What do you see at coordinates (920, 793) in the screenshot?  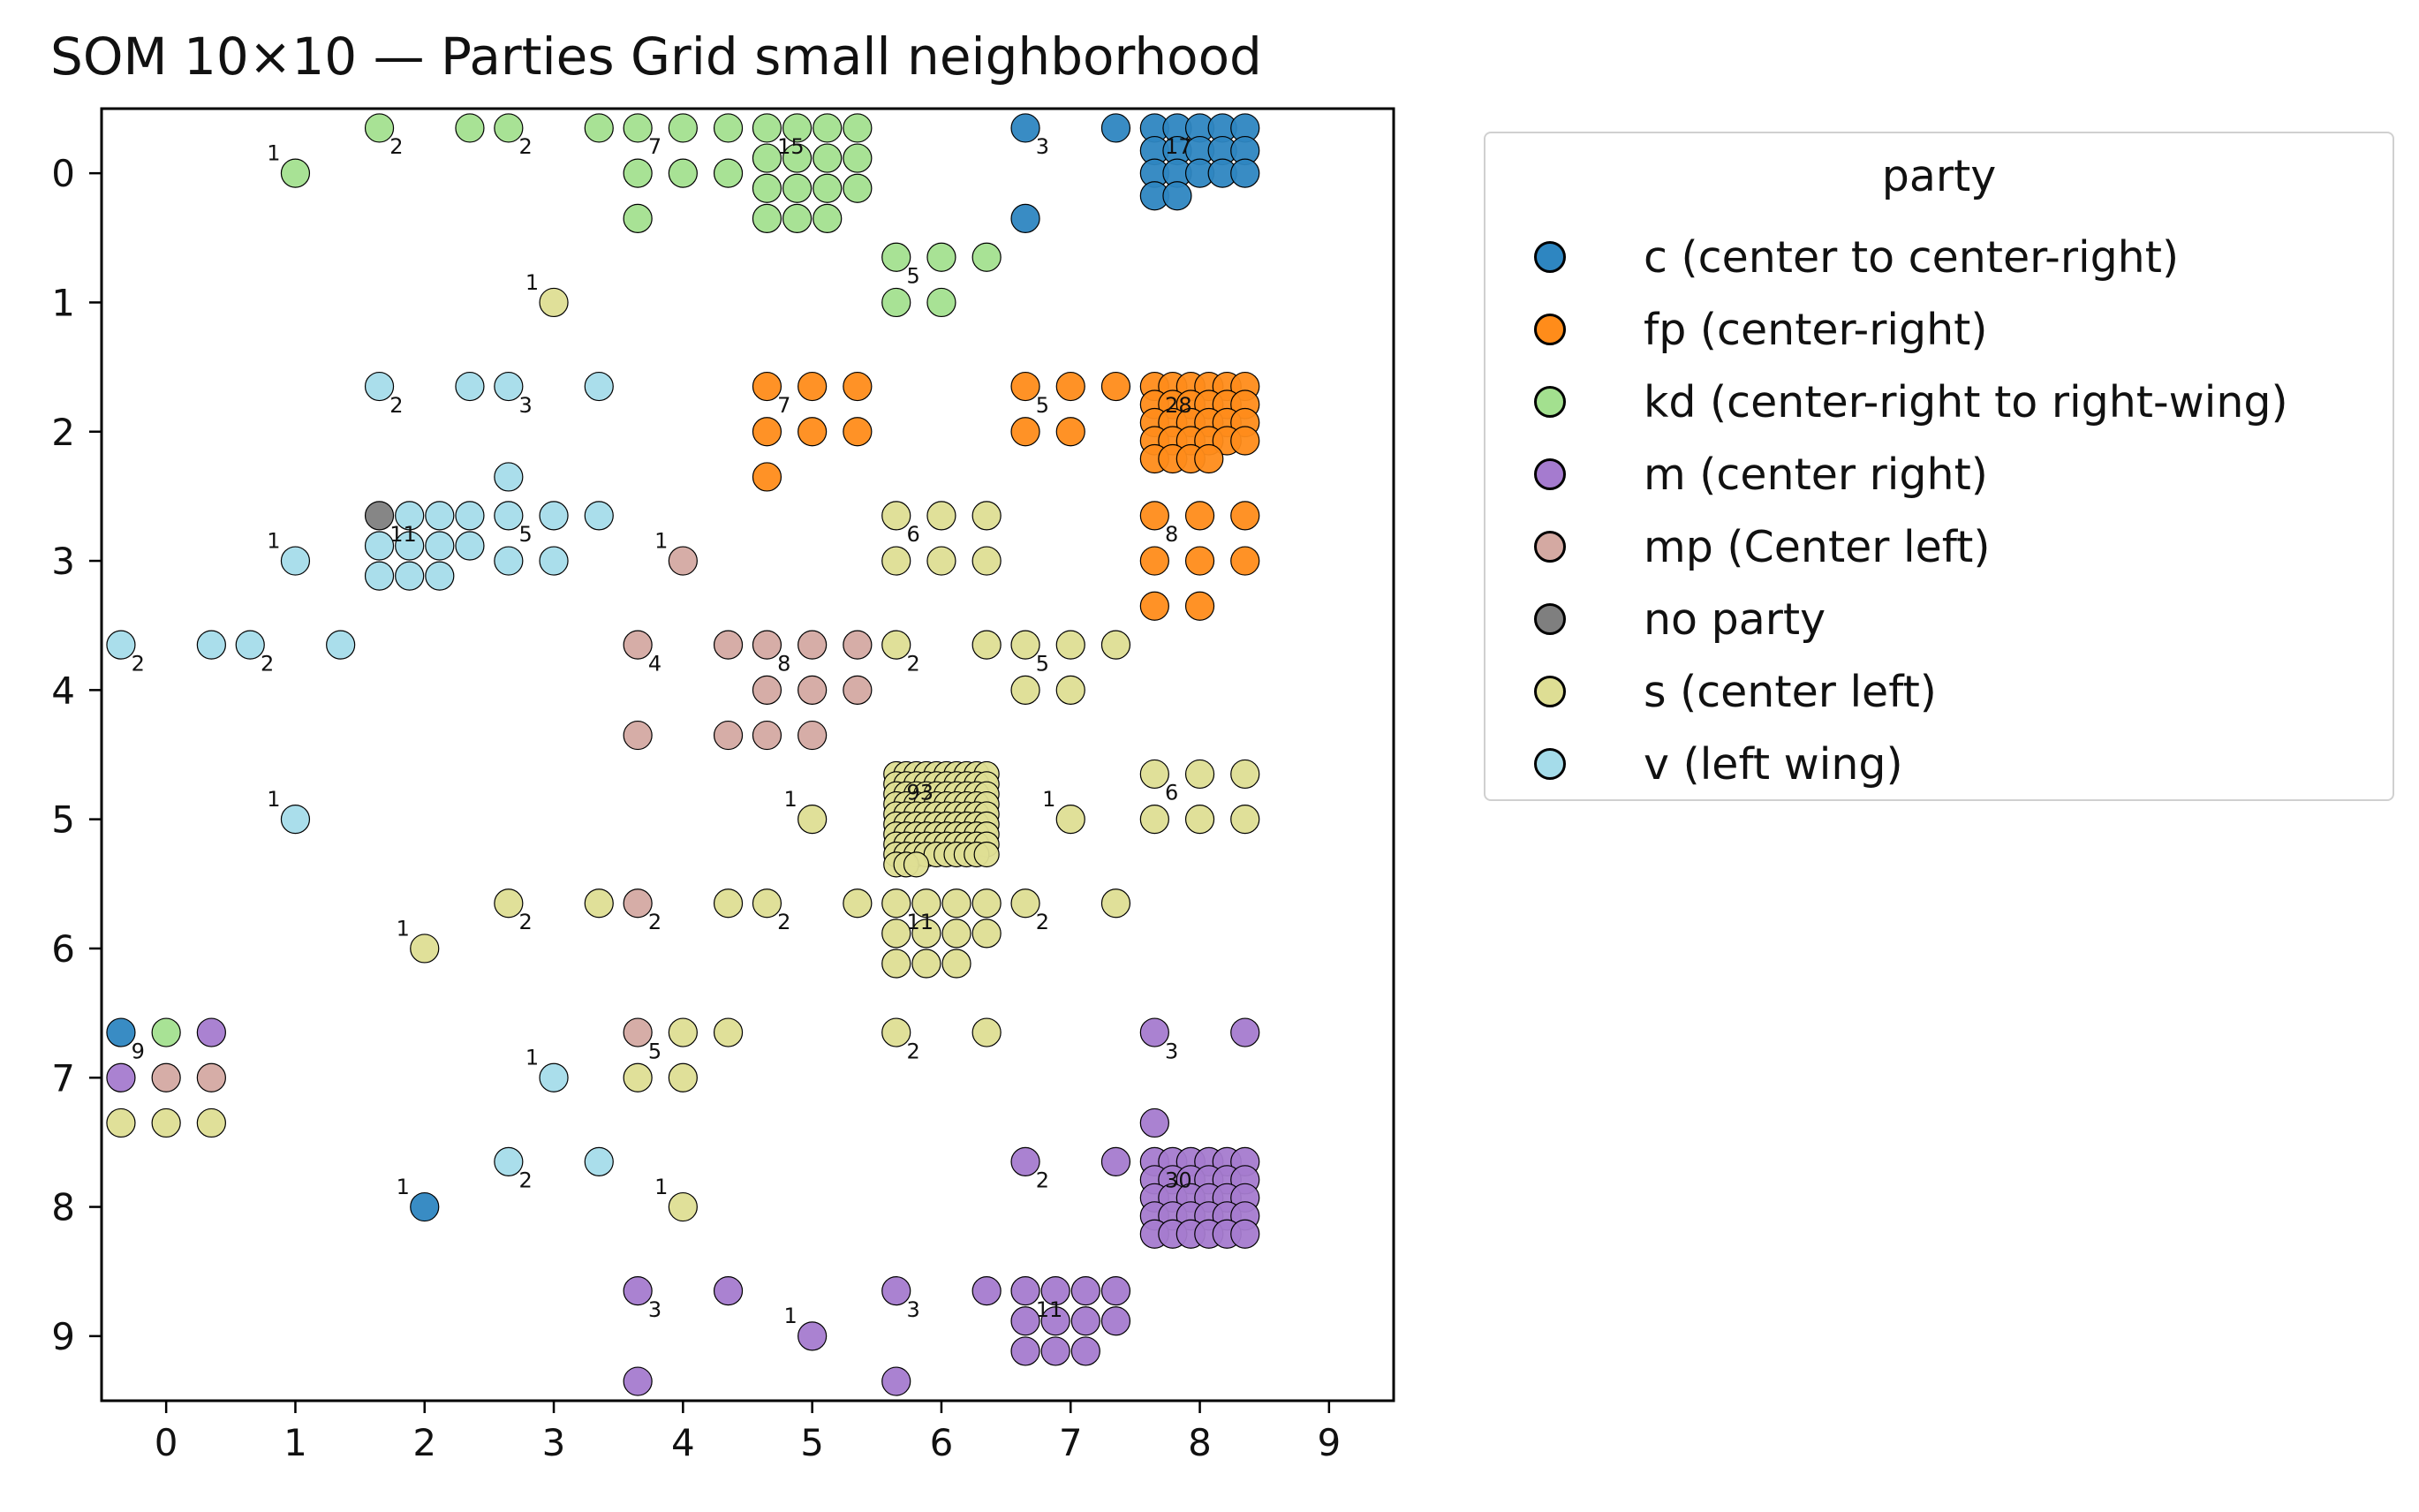 I see `cell-count-label: 93` at bounding box center [920, 793].